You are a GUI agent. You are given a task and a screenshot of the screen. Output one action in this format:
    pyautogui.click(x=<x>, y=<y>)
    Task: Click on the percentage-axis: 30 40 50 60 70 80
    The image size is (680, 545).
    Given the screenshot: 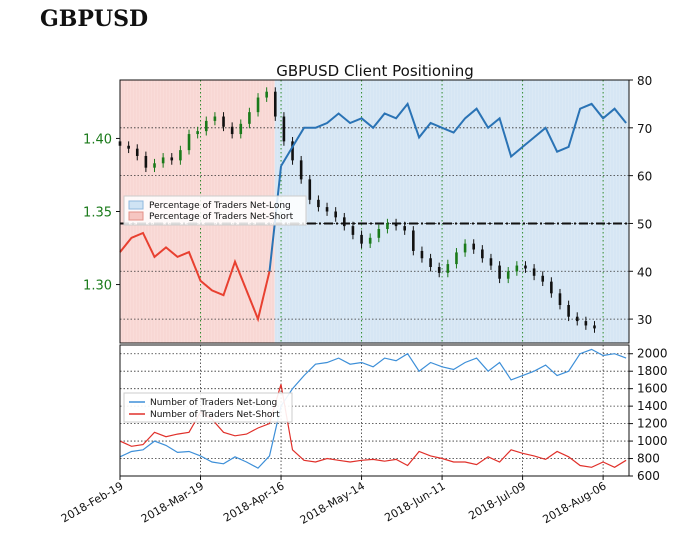 What is the action you would take?
    pyautogui.click(x=640, y=200)
    